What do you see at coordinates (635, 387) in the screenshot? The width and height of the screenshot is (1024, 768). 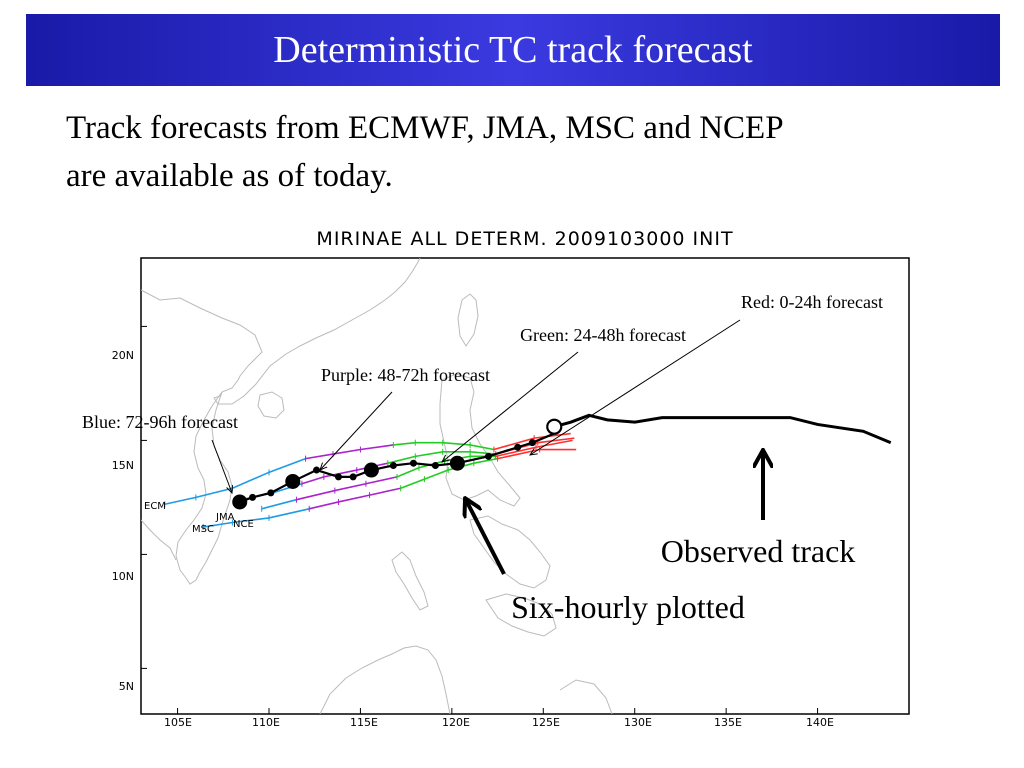 I see `annotation-red-arrow` at bounding box center [635, 387].